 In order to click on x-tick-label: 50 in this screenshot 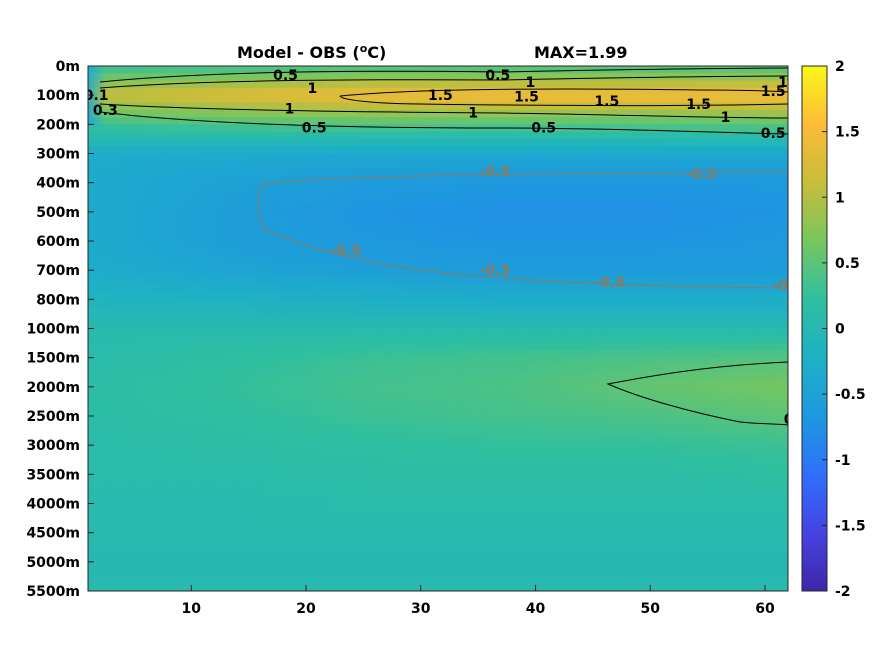, I will do `click(651, 609)`.